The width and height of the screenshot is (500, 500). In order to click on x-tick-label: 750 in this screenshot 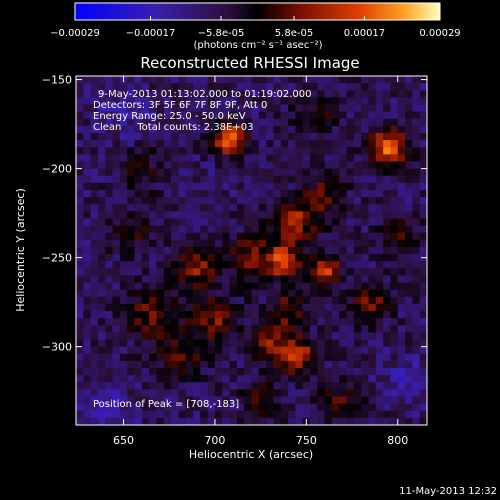, I will do `click(306, 440)`.